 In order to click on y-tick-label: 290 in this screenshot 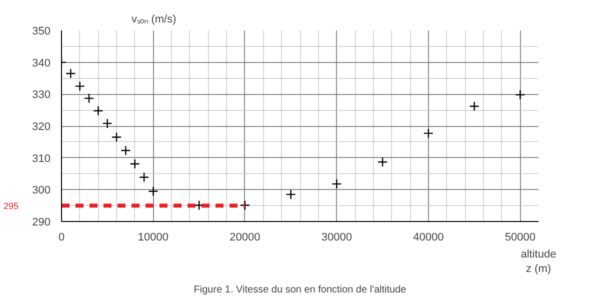, I will do `click(41, 222)`.